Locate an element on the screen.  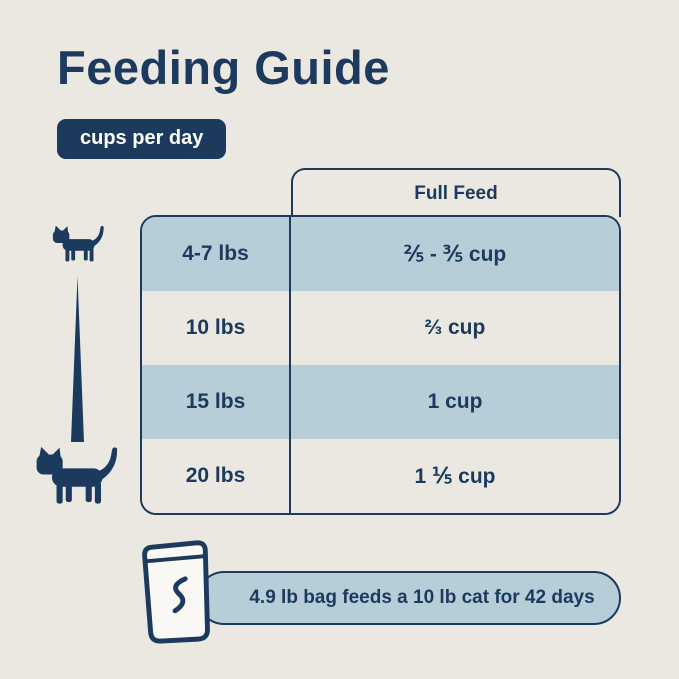
amount-cell: ⅖ - ⅗ cup is located at coordinates (455, 254).